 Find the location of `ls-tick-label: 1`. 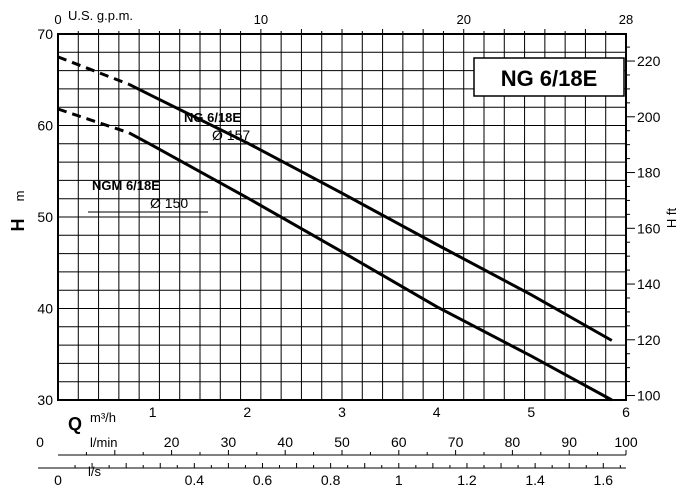

ls-tick-label: 1 is located at coordinates (399, 480).